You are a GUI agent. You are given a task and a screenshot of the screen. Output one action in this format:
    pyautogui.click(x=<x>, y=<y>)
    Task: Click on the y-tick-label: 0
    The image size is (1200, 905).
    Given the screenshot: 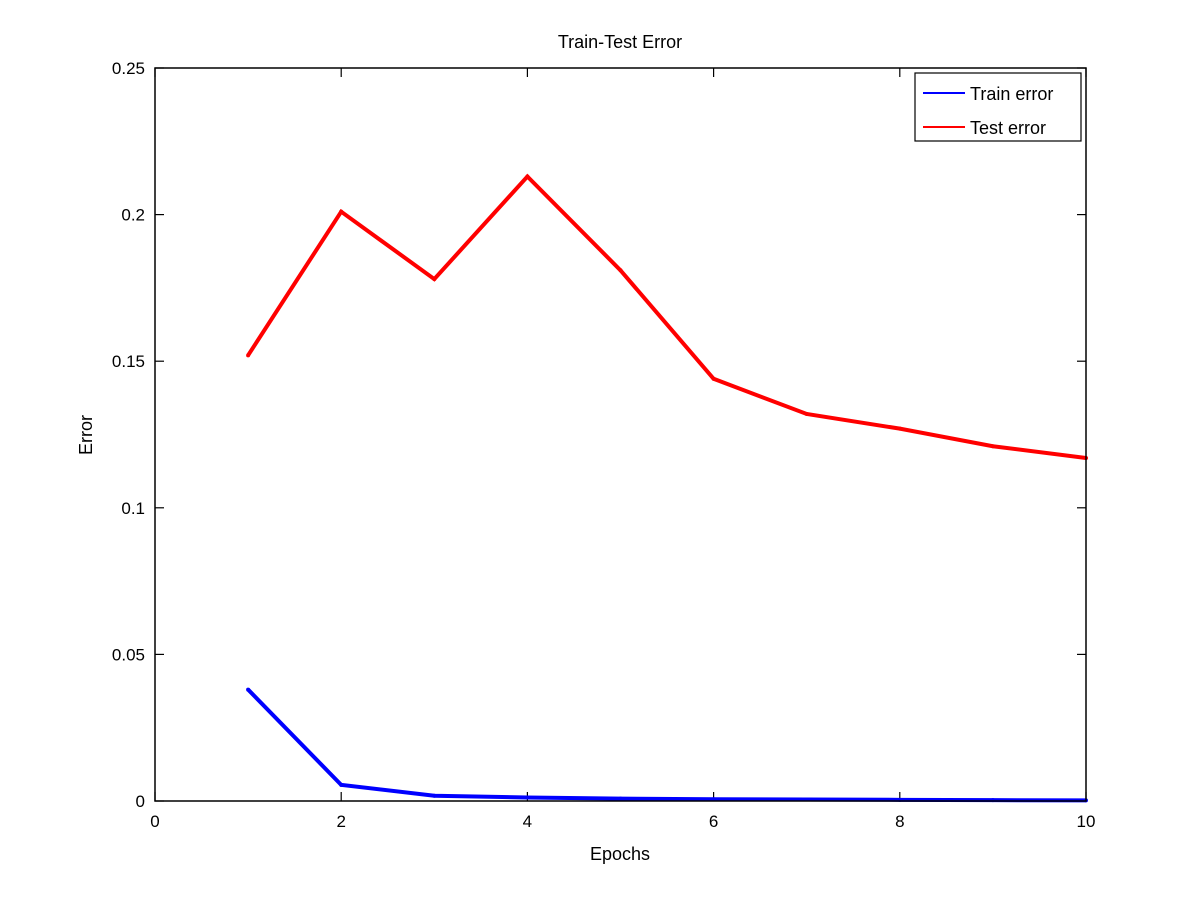 What is the action you would take?
    pyautogui.click(x=140, y=801)
    